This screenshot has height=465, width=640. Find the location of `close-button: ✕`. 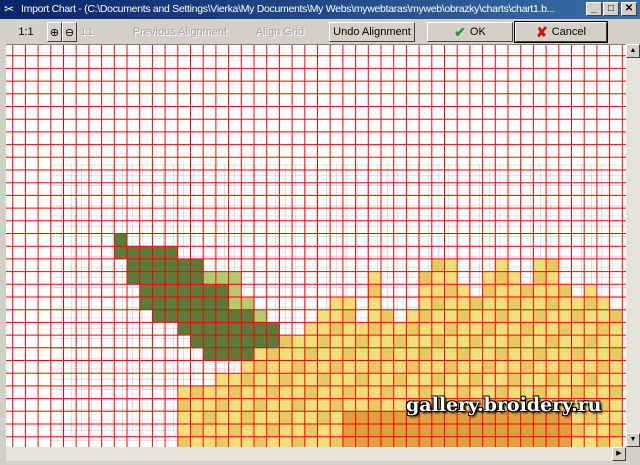

close-button: ✕ is located at coordinates (629, 9).